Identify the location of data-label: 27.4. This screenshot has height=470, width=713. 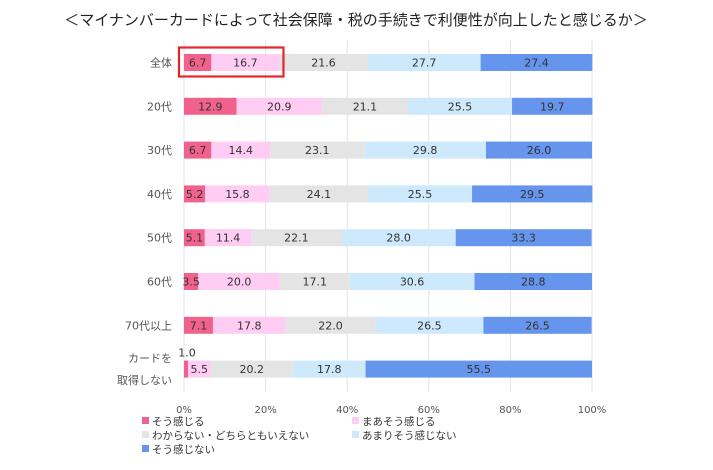
(536, 63).